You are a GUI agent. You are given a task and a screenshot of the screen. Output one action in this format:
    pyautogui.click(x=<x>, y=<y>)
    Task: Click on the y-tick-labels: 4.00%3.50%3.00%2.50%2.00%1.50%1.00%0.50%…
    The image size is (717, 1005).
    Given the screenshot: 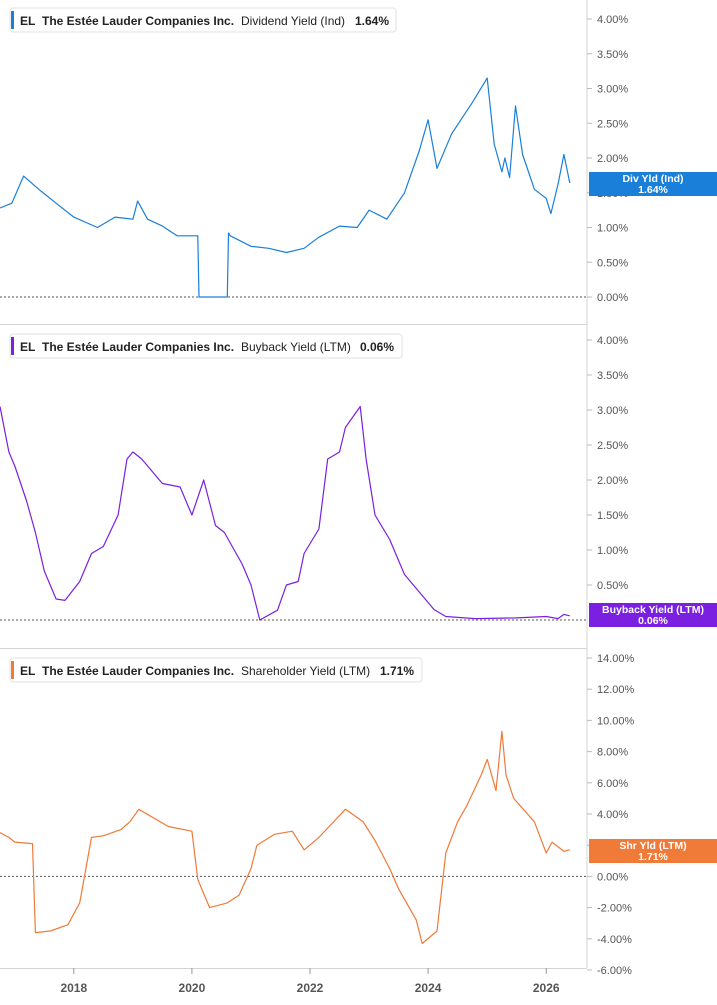 What is the action you would take?
    pyautogui.click(x=607, y=159)
    